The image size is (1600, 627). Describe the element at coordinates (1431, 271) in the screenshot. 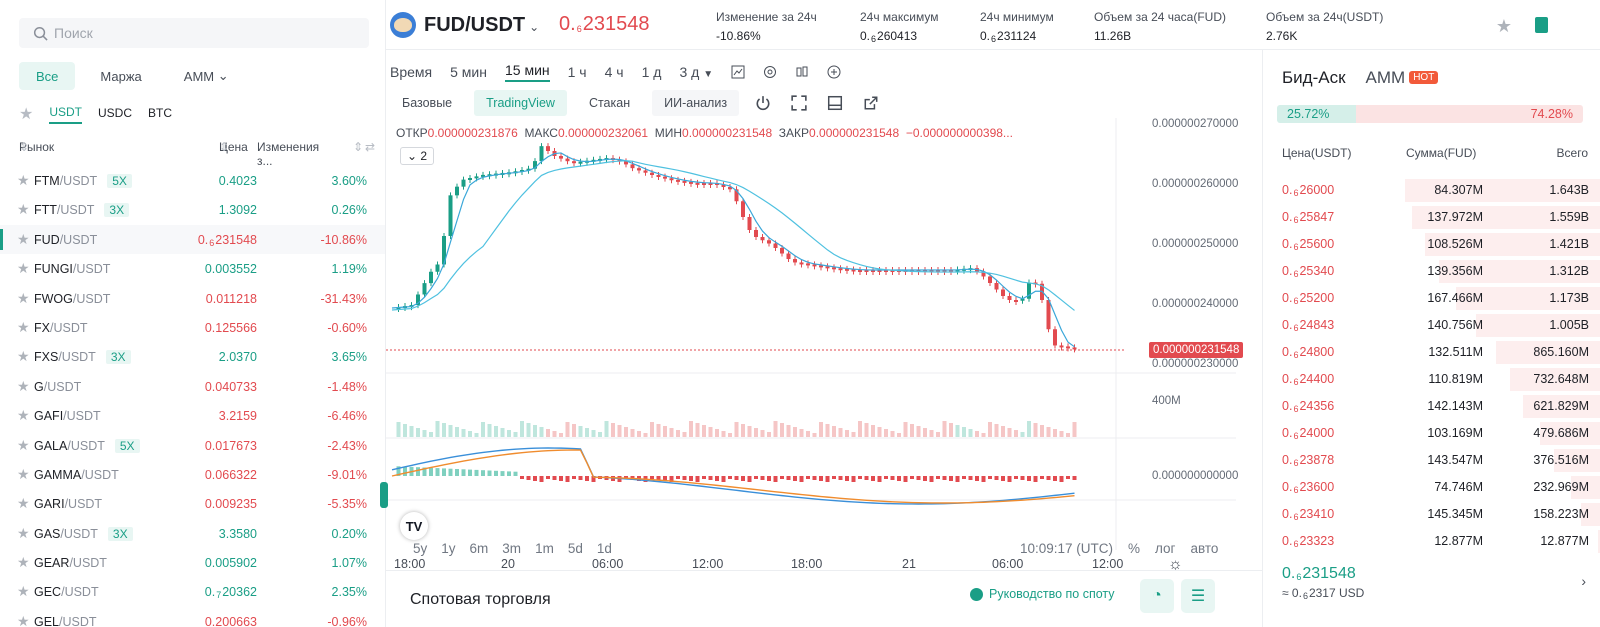

I see `ask-row: 0.625340 139.356M 1.312B` at that location.